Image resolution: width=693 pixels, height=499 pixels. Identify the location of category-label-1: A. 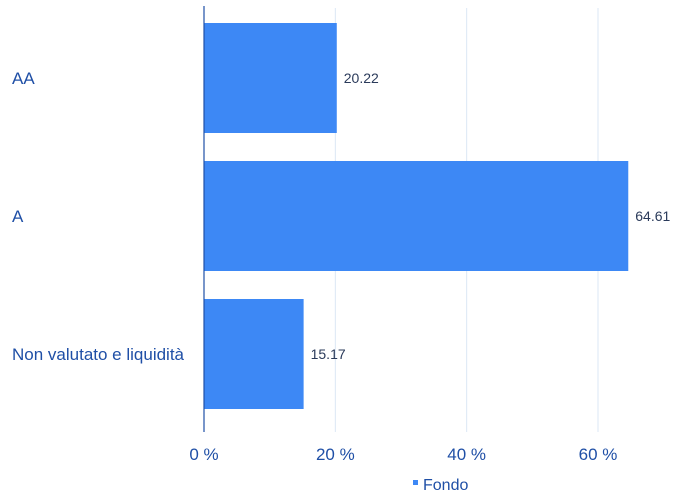
(18, 216).